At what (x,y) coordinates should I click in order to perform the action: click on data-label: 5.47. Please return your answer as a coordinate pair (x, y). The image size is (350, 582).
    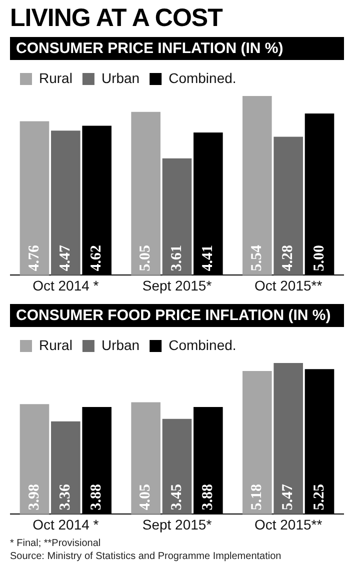
    Looking at the image, I should click on (288, 496).